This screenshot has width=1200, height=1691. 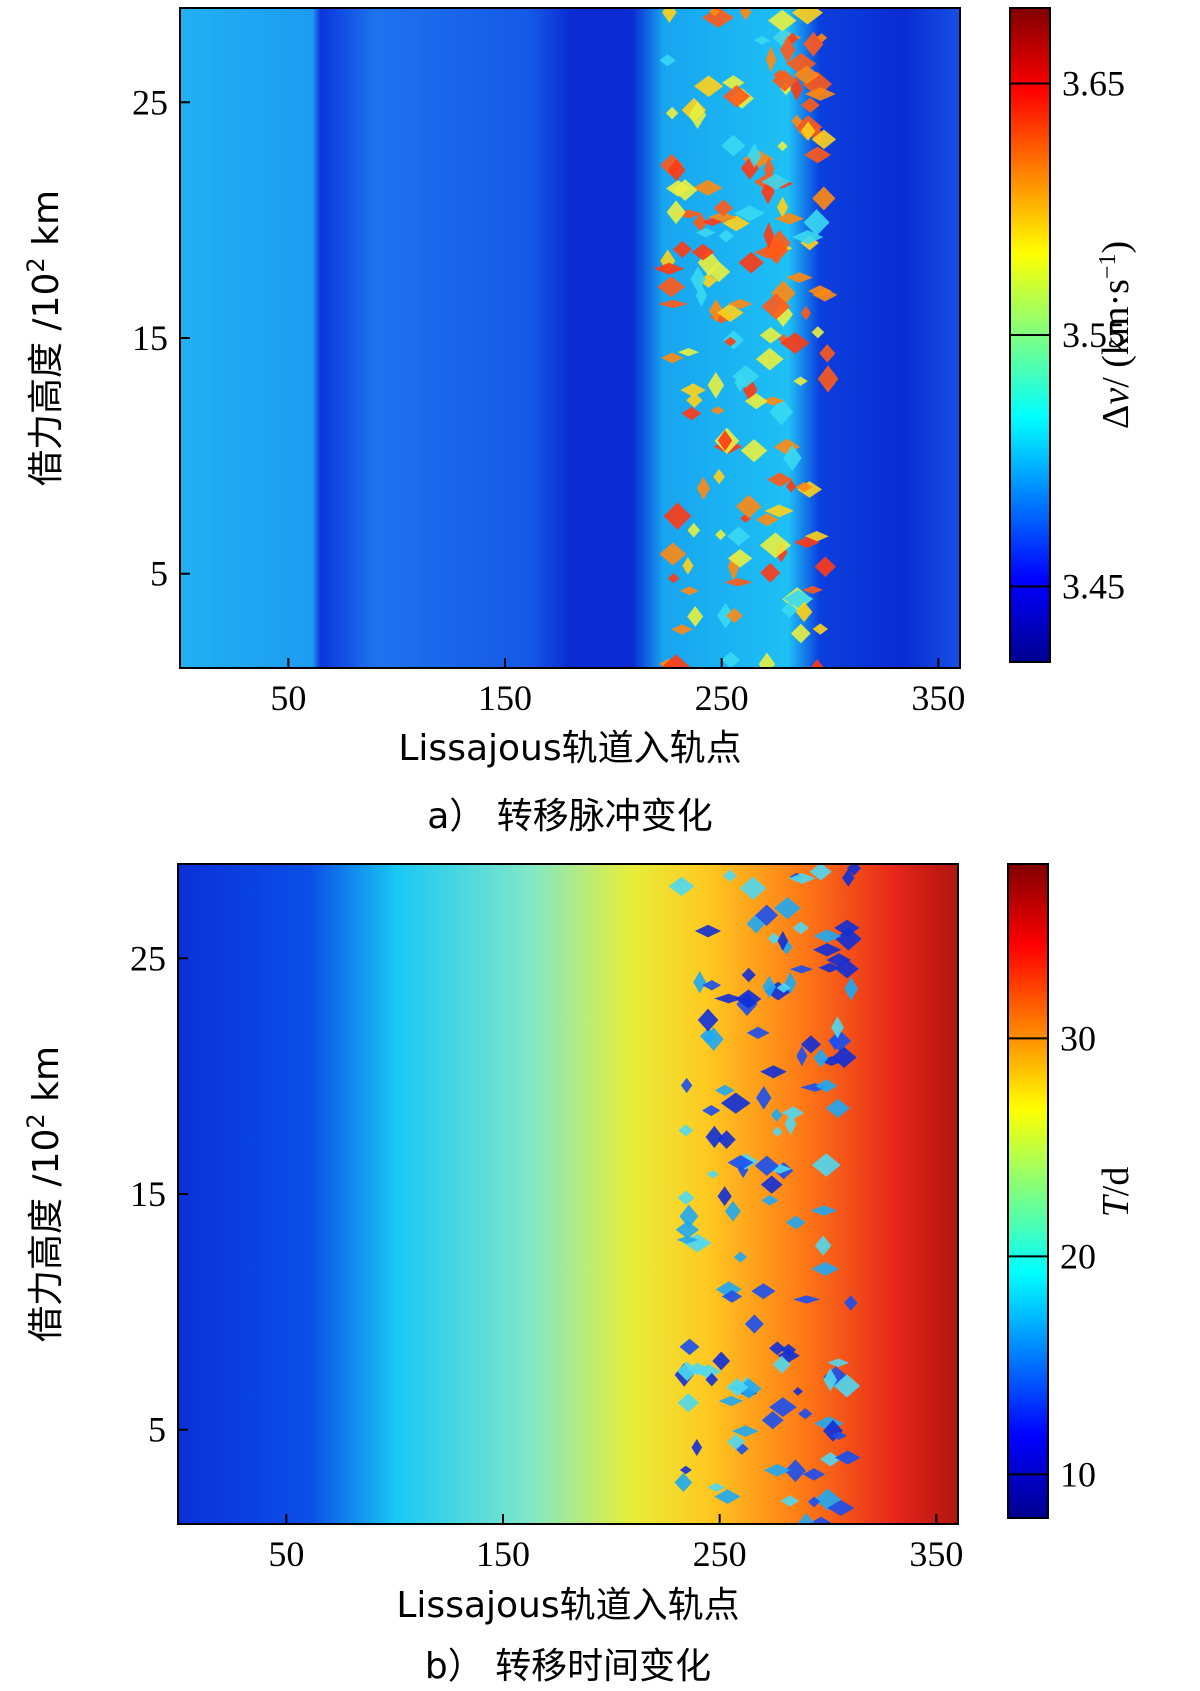 What do you see at coordinates (159, 574) in the screenshot?
I see `y-tick-label: 5` at bounding box center [159, 574].